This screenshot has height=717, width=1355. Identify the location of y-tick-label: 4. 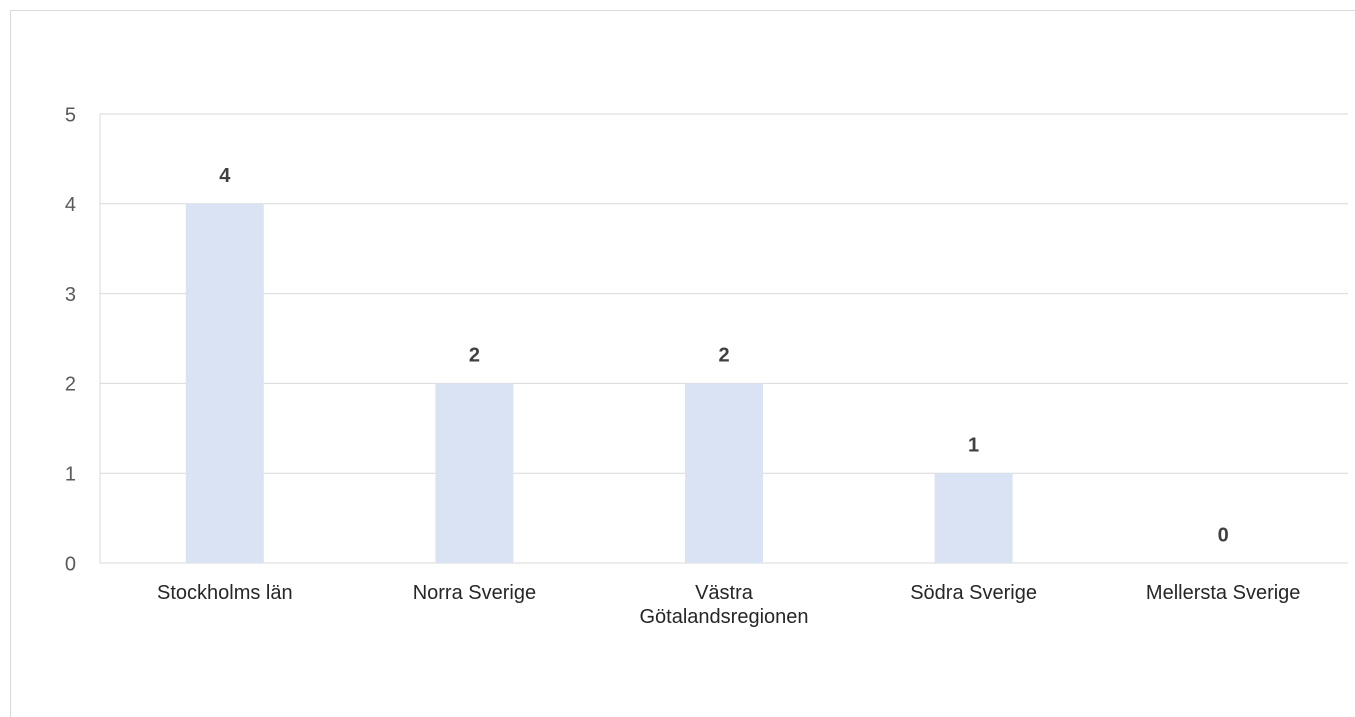
(70, 205).